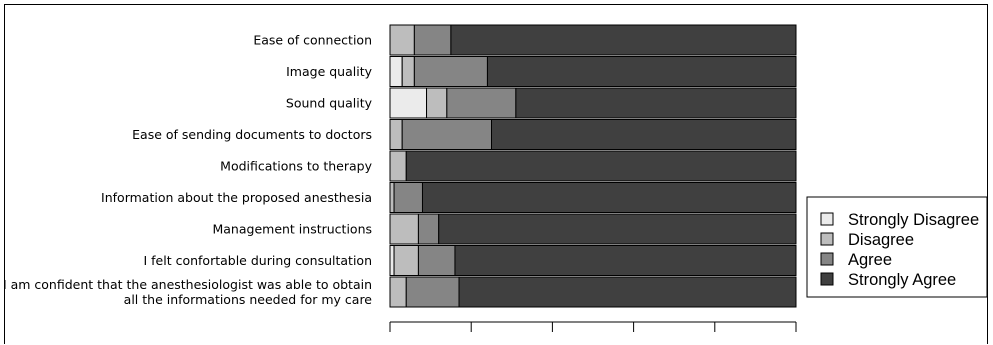 This screenshot has height=345, width=993. Describe the element at coordinates (870, 260) in the screenshot. I see `legend-label-agree: Agree` at that location.